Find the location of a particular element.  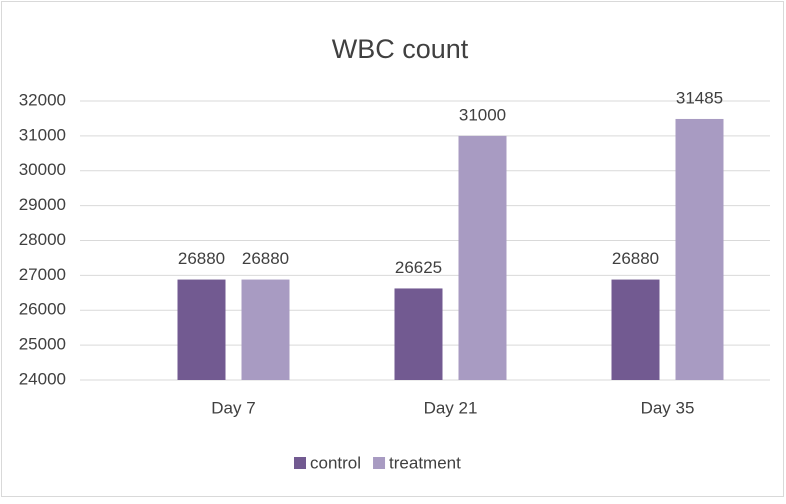

value-label: 31485 is located at coordinates (699, 97).